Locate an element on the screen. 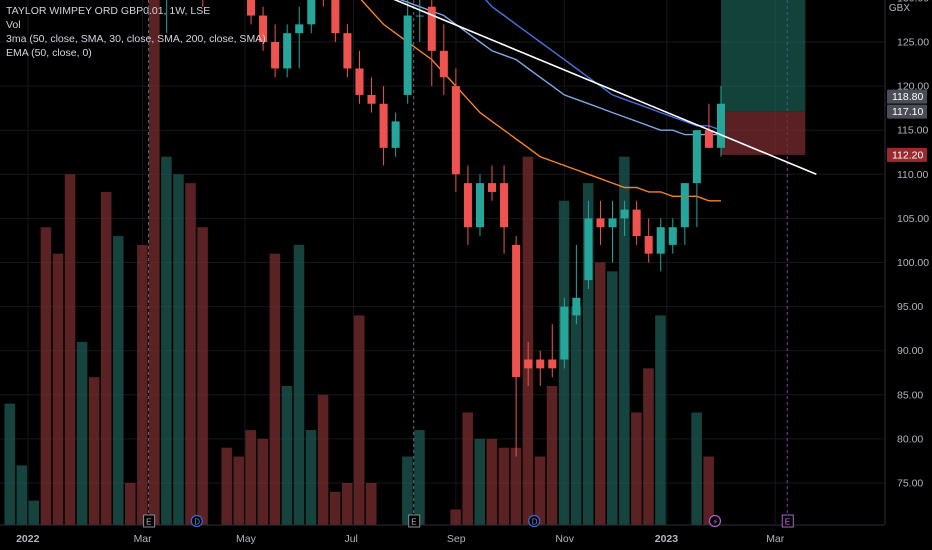 This screenshot has height=550, width=932. position-profit-zone is located at coordinates (763, 56).